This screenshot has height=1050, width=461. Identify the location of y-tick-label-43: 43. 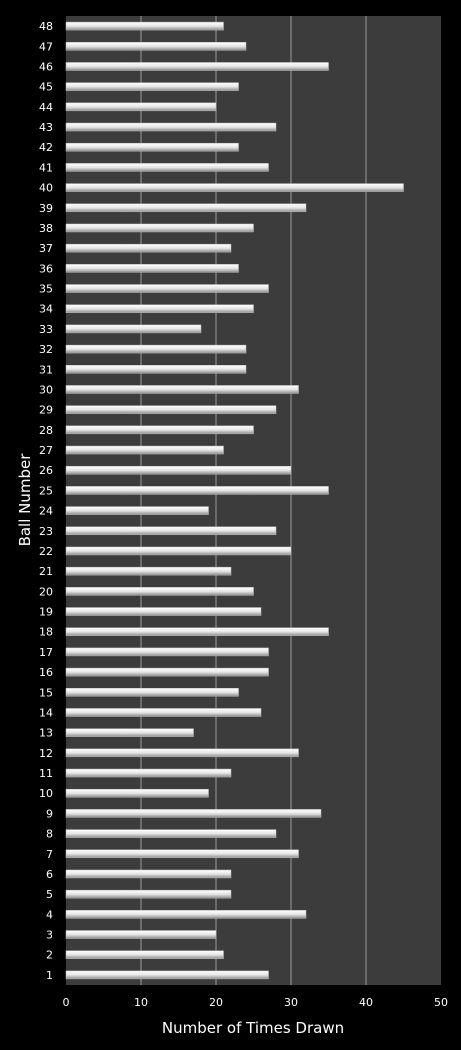
(46, 127).